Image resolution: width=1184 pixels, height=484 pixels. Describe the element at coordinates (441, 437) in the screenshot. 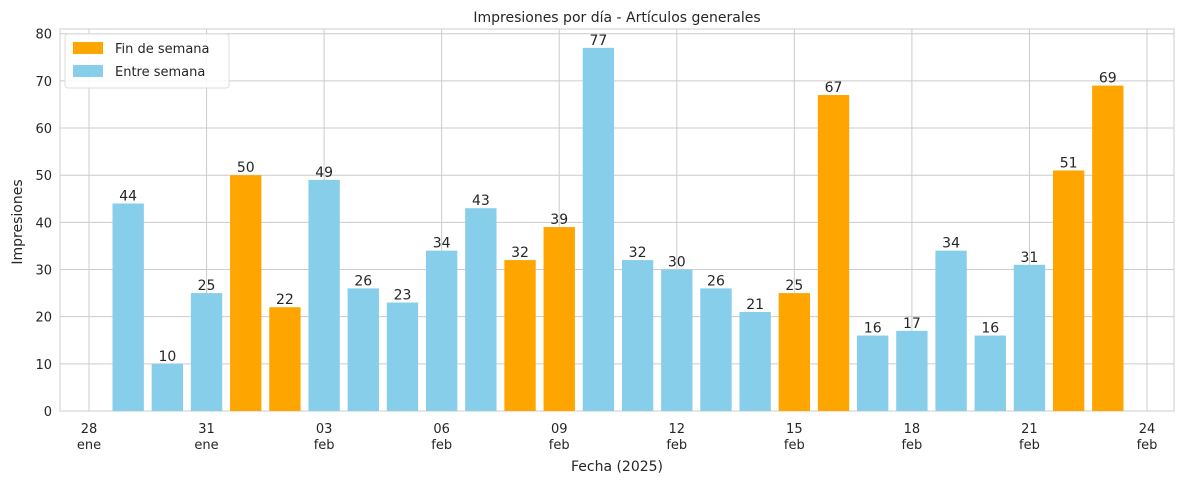

I see `x-tick-label: 06 feb` at that location.